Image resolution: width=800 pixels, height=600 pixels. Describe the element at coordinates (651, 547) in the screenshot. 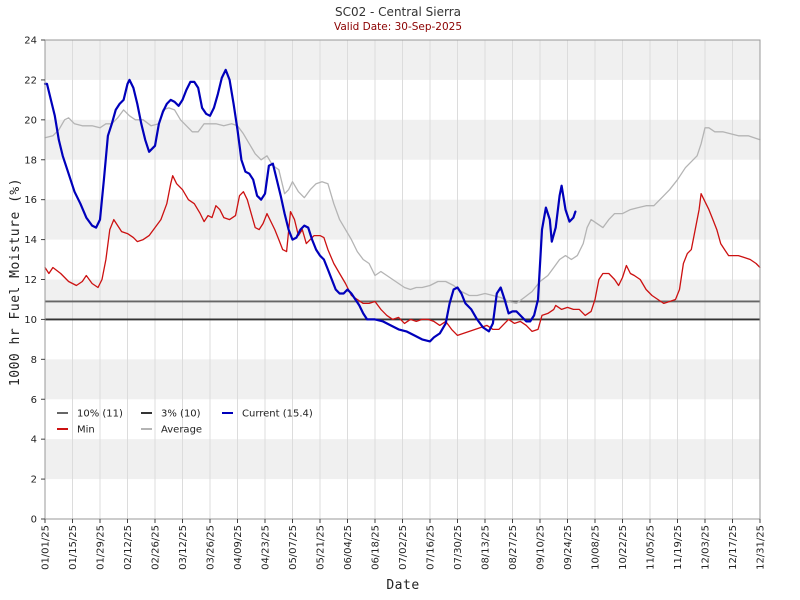

I see `x-tick-label: 11/05/25` at that location.